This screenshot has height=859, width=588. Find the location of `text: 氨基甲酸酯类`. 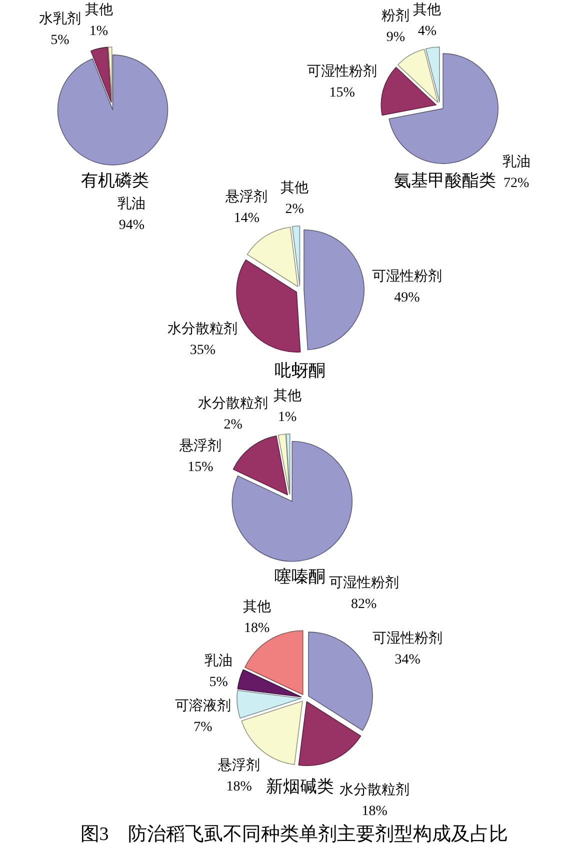

text: 氨基甲酸酯类 is located at coordinates (445, 180).